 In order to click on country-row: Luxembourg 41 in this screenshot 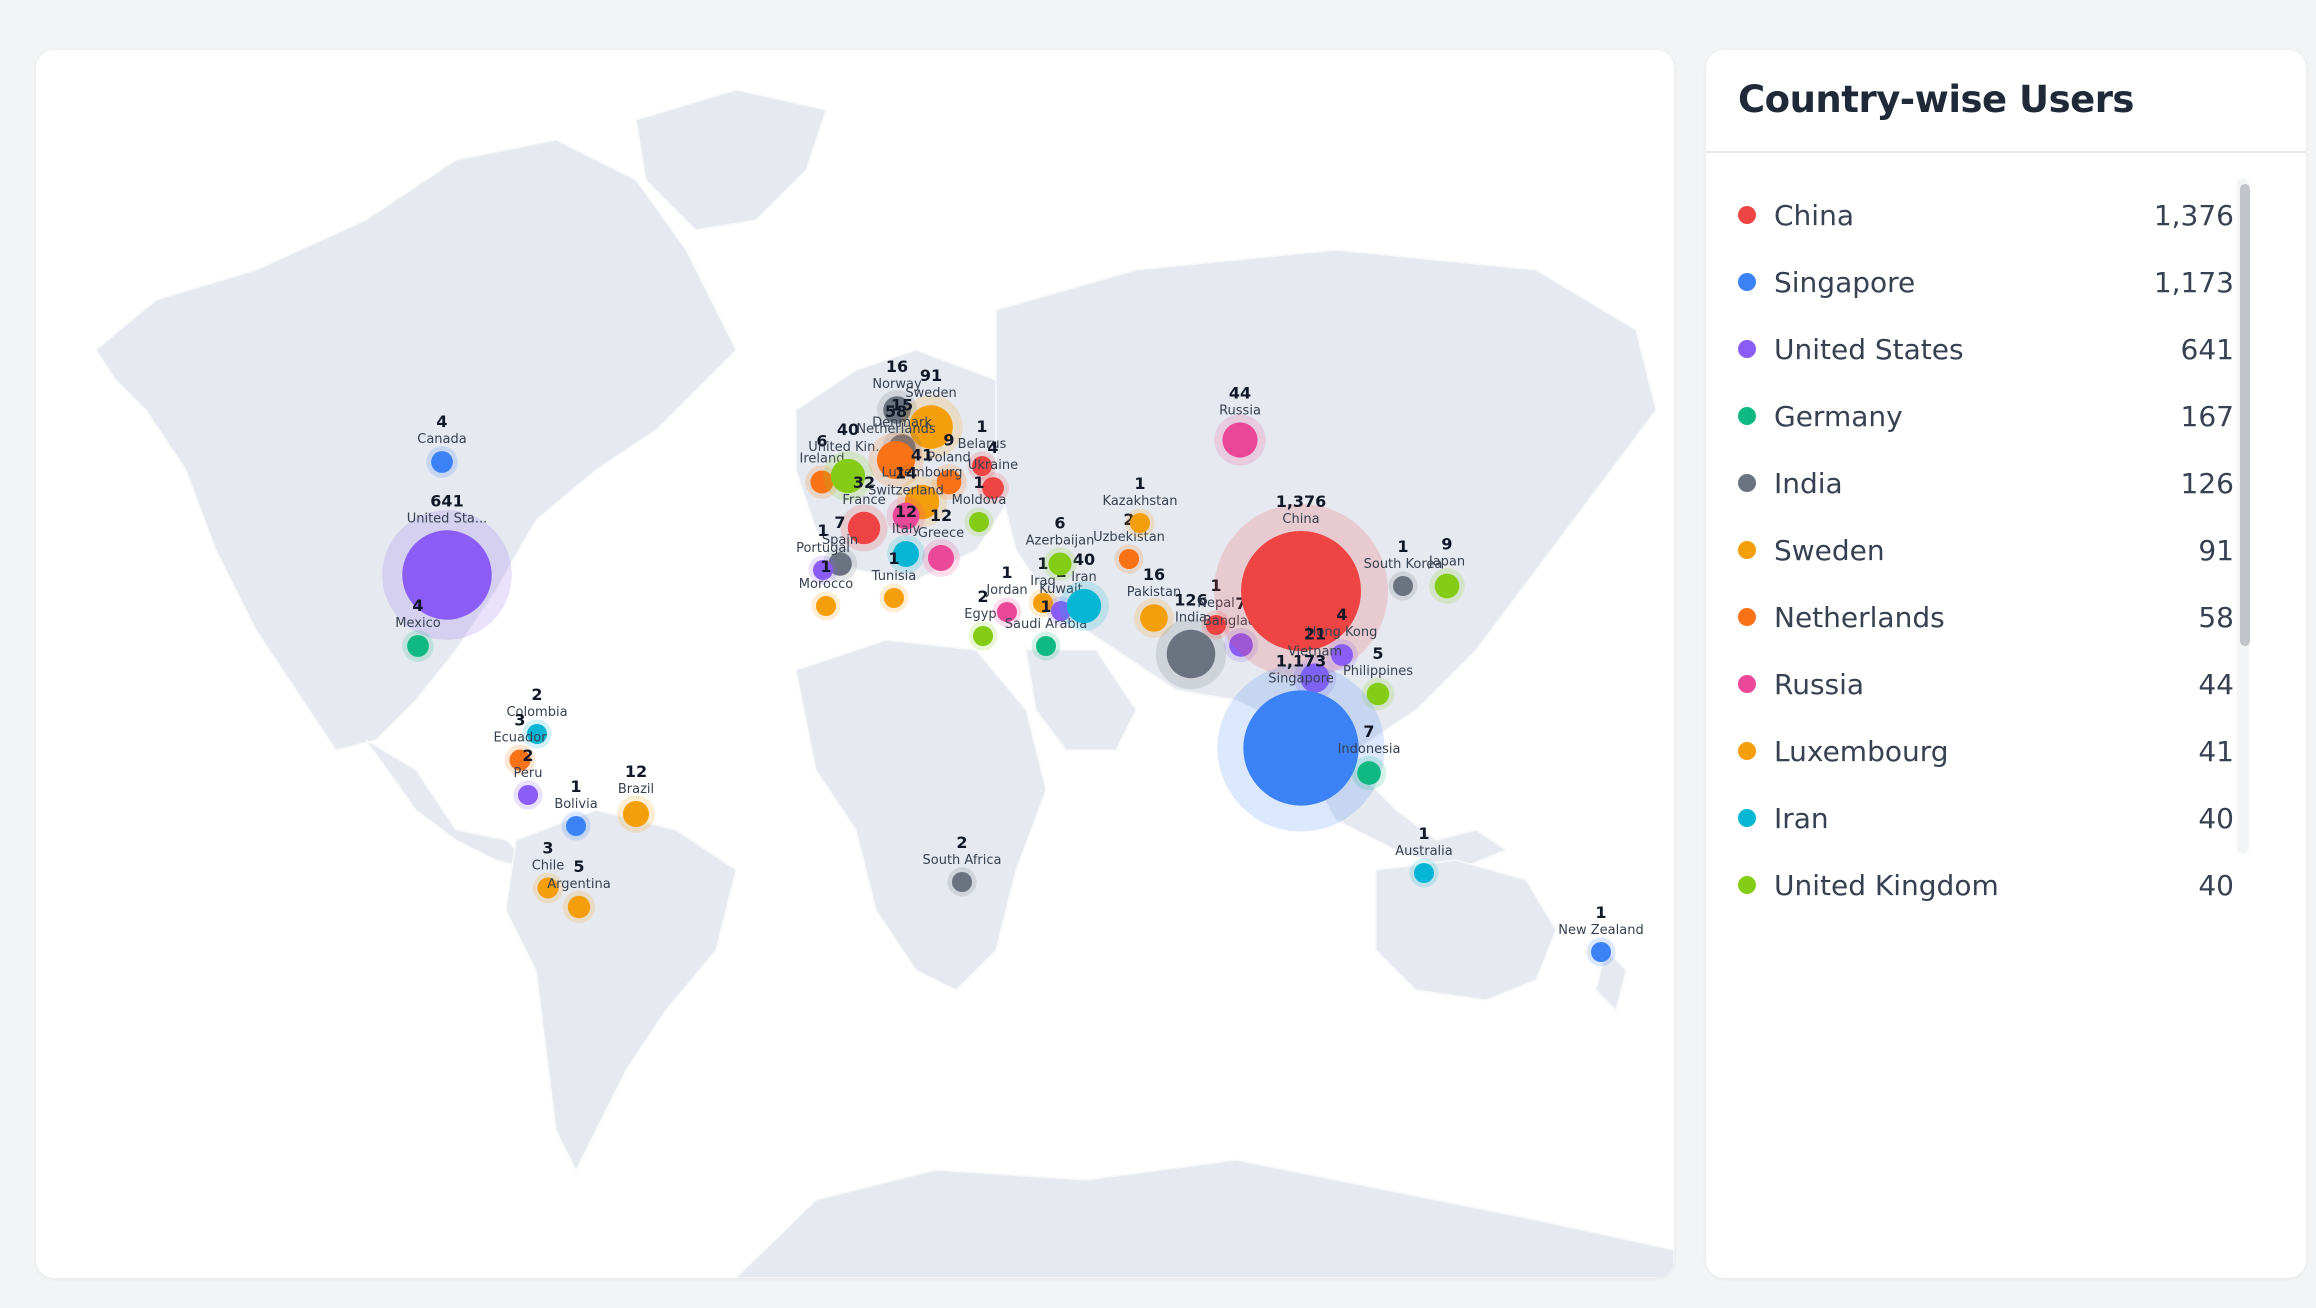, I will do `click(1986, 751)`.